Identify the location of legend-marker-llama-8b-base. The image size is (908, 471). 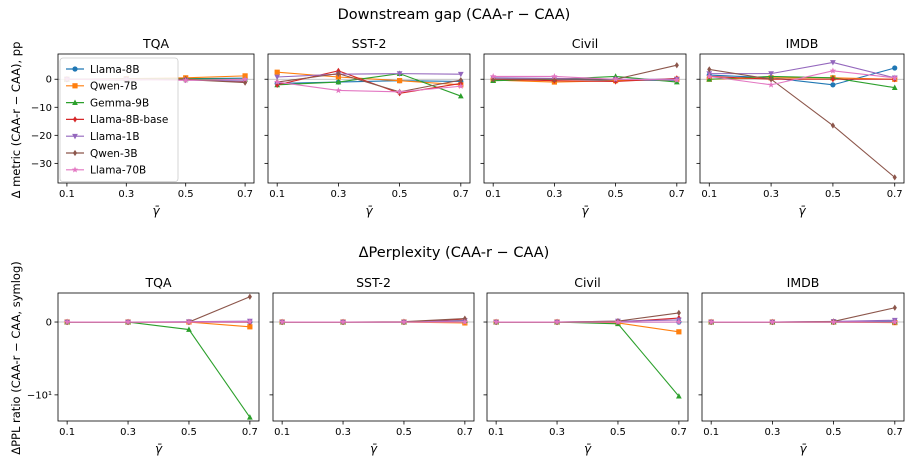
(75, 119).